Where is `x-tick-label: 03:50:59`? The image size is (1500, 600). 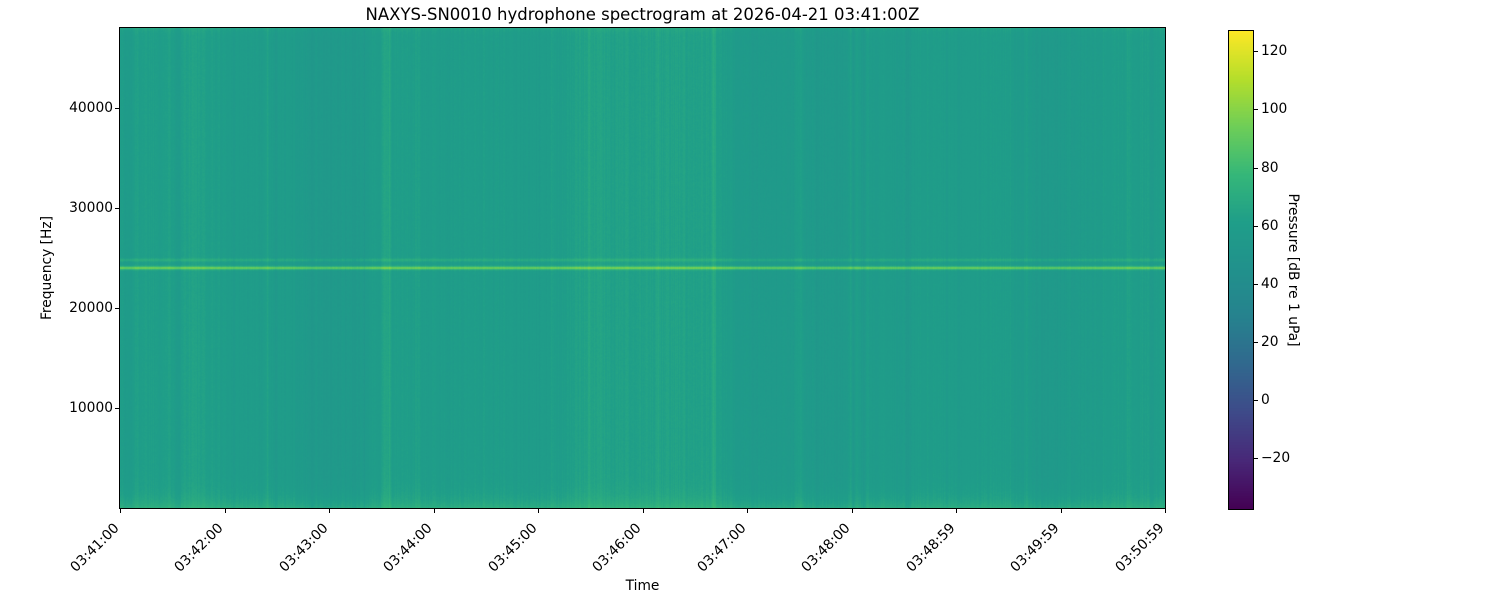
x-tick-label: 03:50:59 is located at coordinates (1140, 548).